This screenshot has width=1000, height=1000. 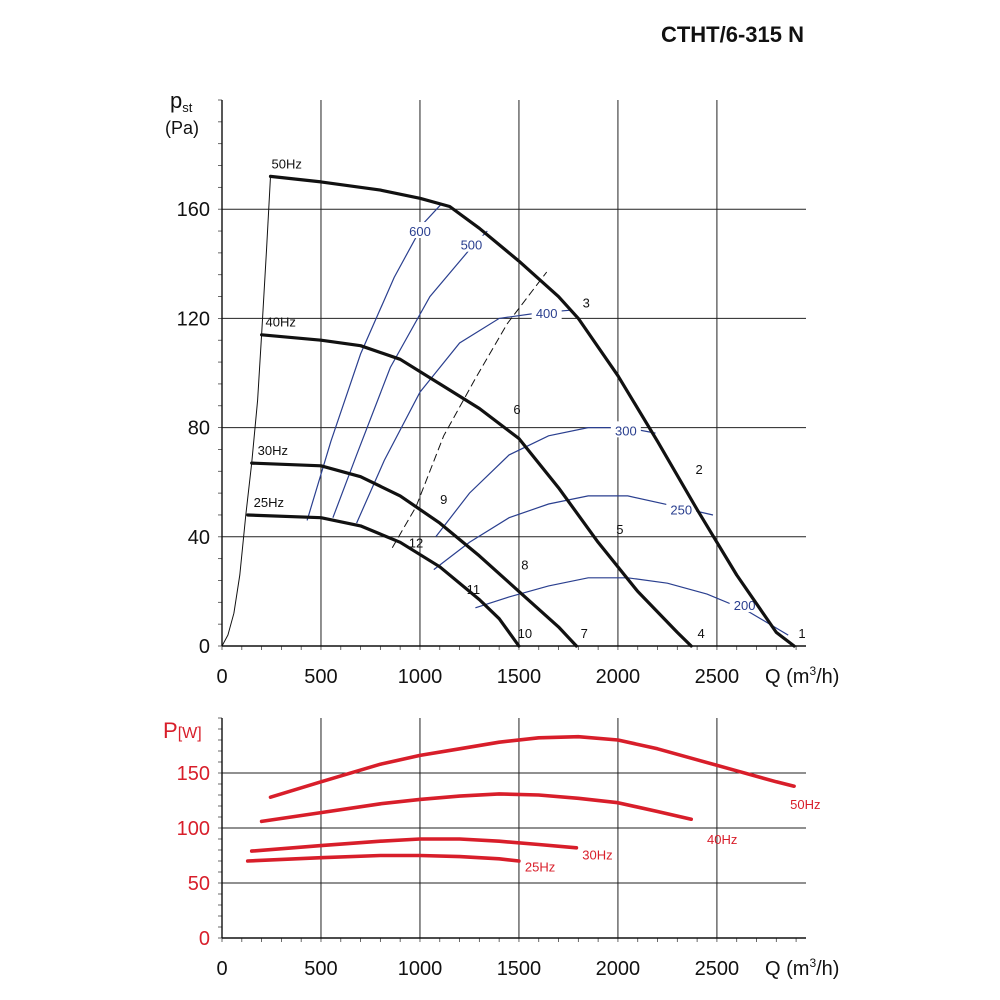 I want to click on y-axis-label: pst, so click(x=181, y=101).